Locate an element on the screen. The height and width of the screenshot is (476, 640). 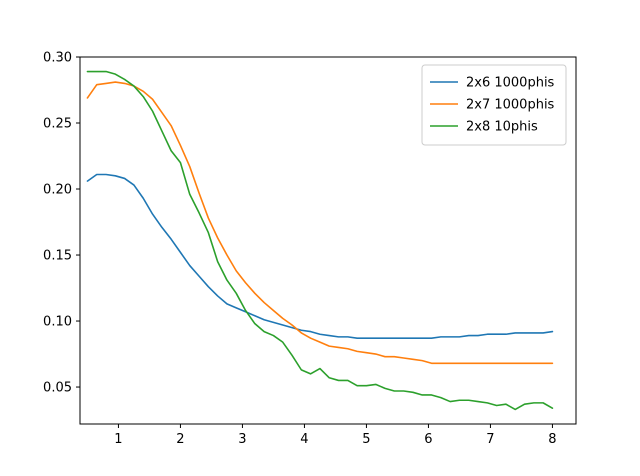
x-tick-label: 1 is located at coordinates (118, 439).